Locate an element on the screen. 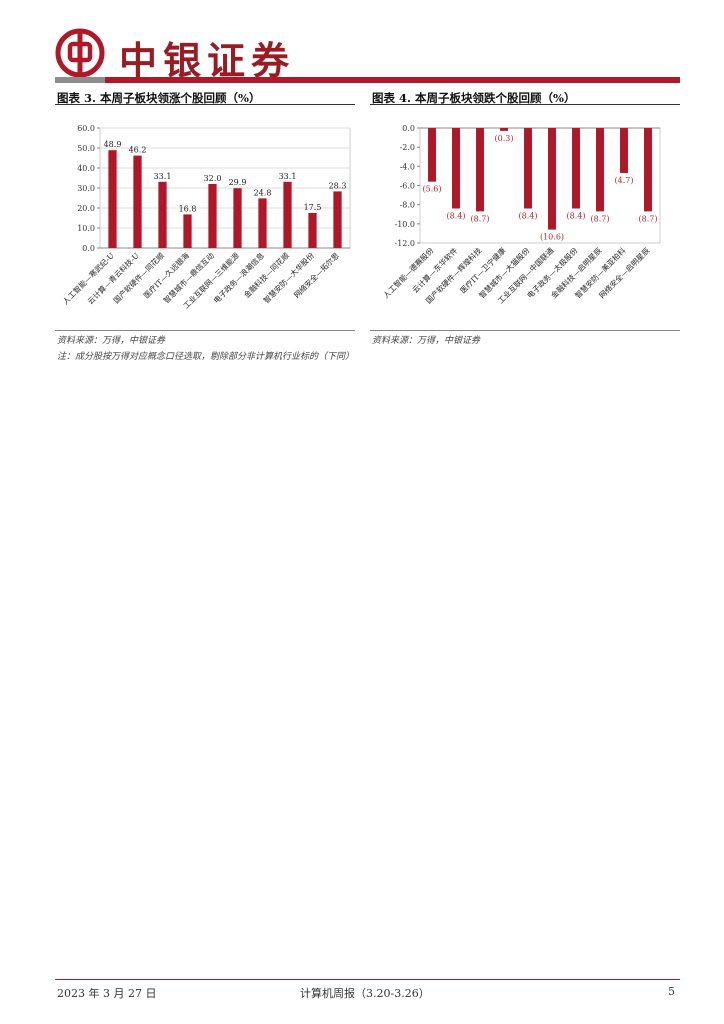  y-tick-label: -12.0 is located at coordinates (404, 243).